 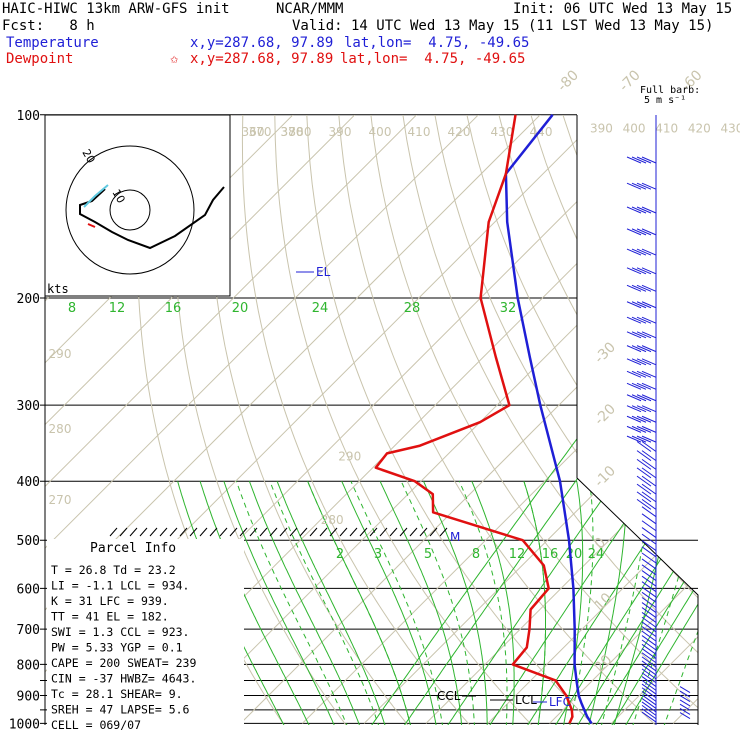 I want to click on parcel-info-row: CELL = 069/07, so click(x=96, y=725).